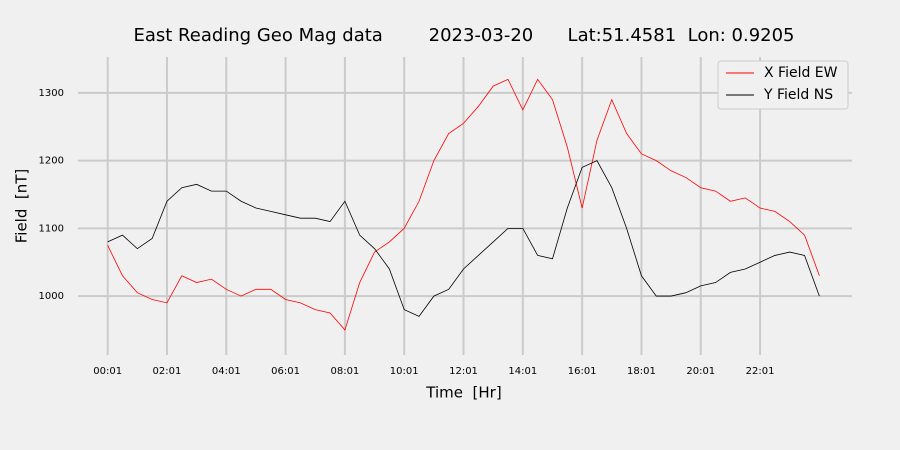 This screenshot has width=900, height=450. Describe the element at coordinates (463, 371) in the screenshot. I see `x-tick-label: 12:01` at that location.